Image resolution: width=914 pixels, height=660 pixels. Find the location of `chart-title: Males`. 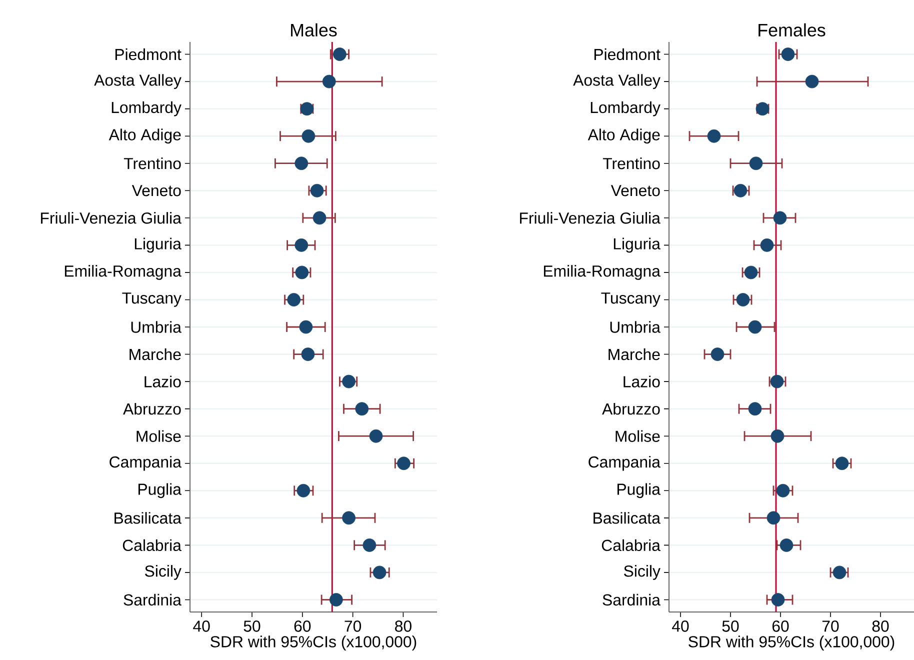

chart-title: Males is located at coordinates (314, 29).